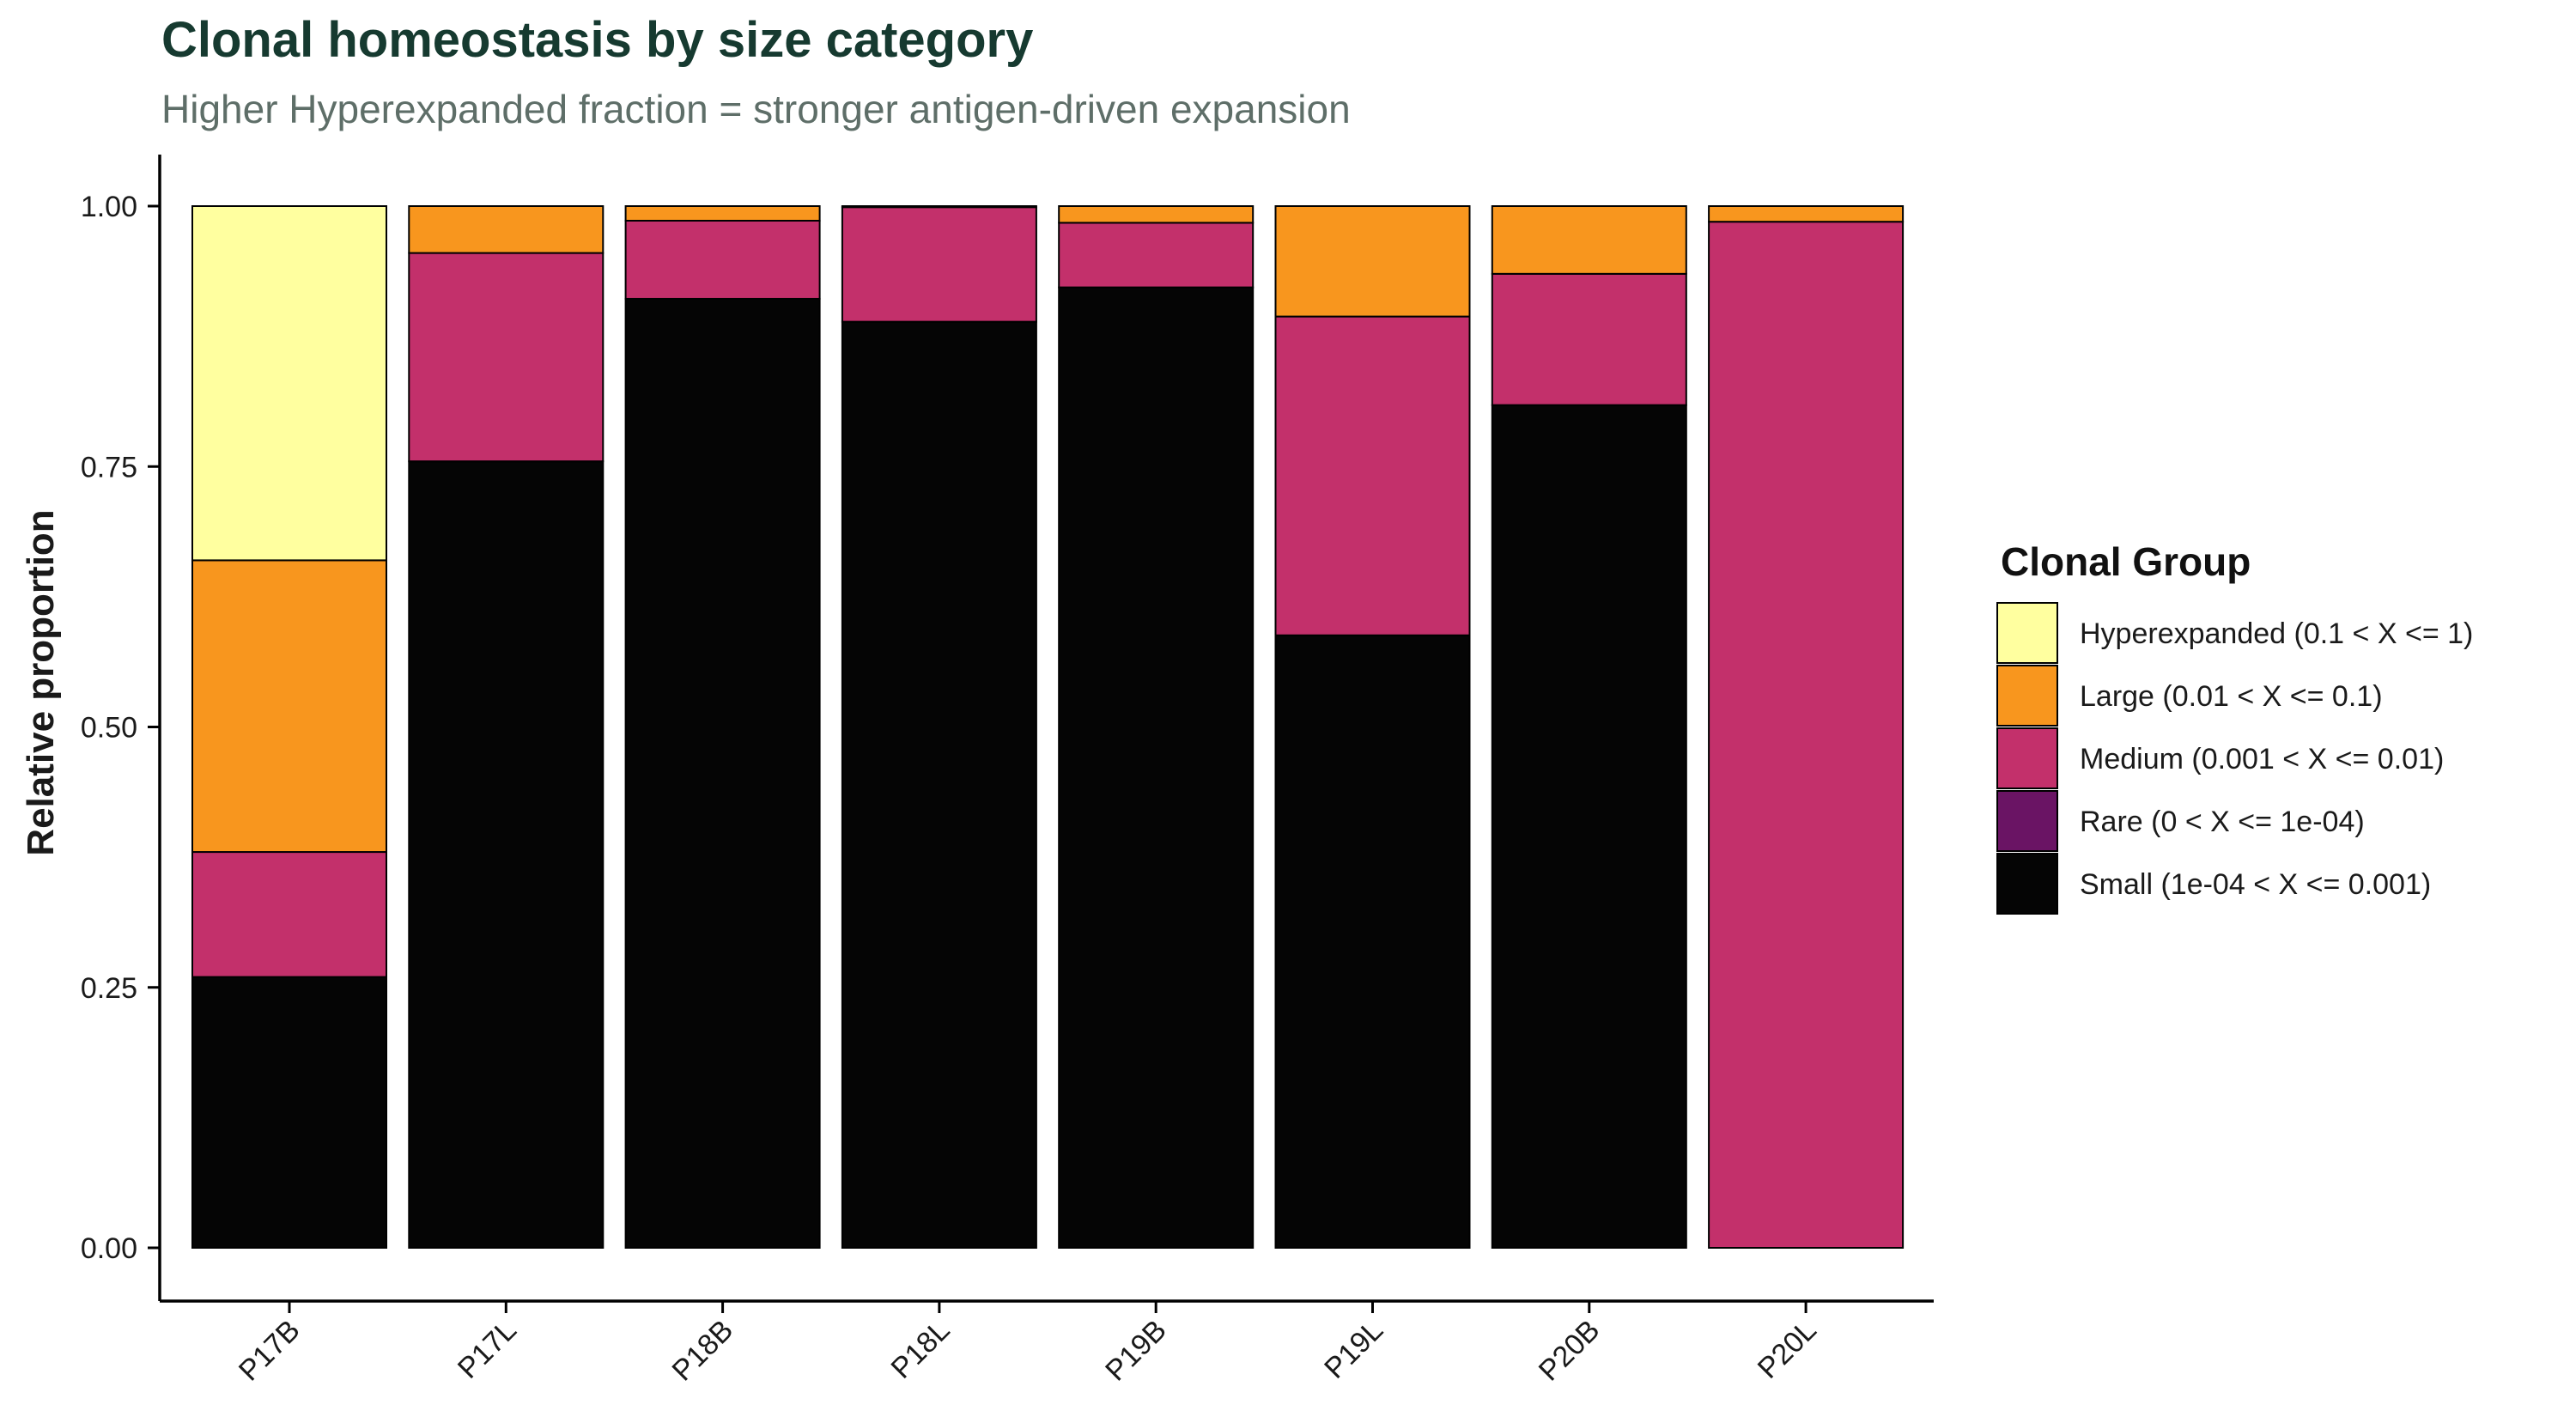  What do you see at coordinates (109, 1248) in the screenshot?
I see `y-tick-label: 0.00` at bounding box center [109, 1248].